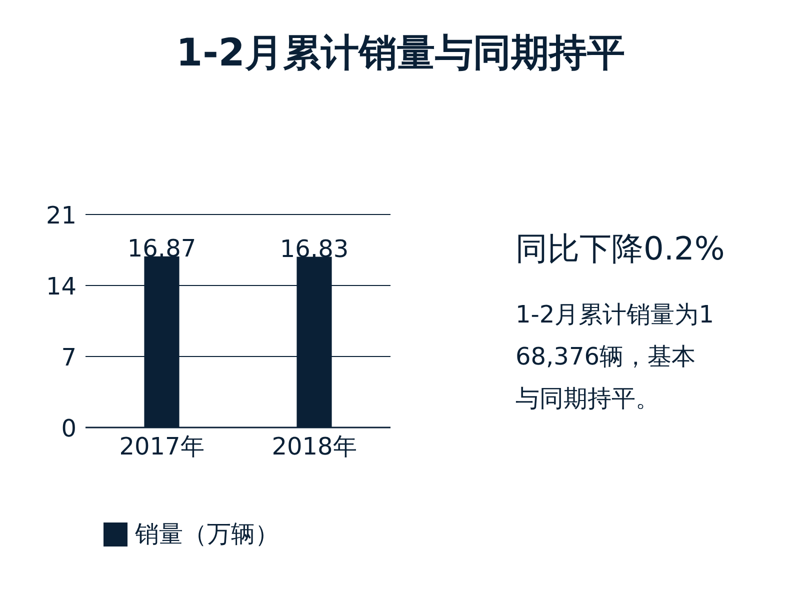 This screenshot has width=800, height=600. Describe the element at coordinates (314, 248) in the screenshot. I see `data-label: 16.83` at that location.